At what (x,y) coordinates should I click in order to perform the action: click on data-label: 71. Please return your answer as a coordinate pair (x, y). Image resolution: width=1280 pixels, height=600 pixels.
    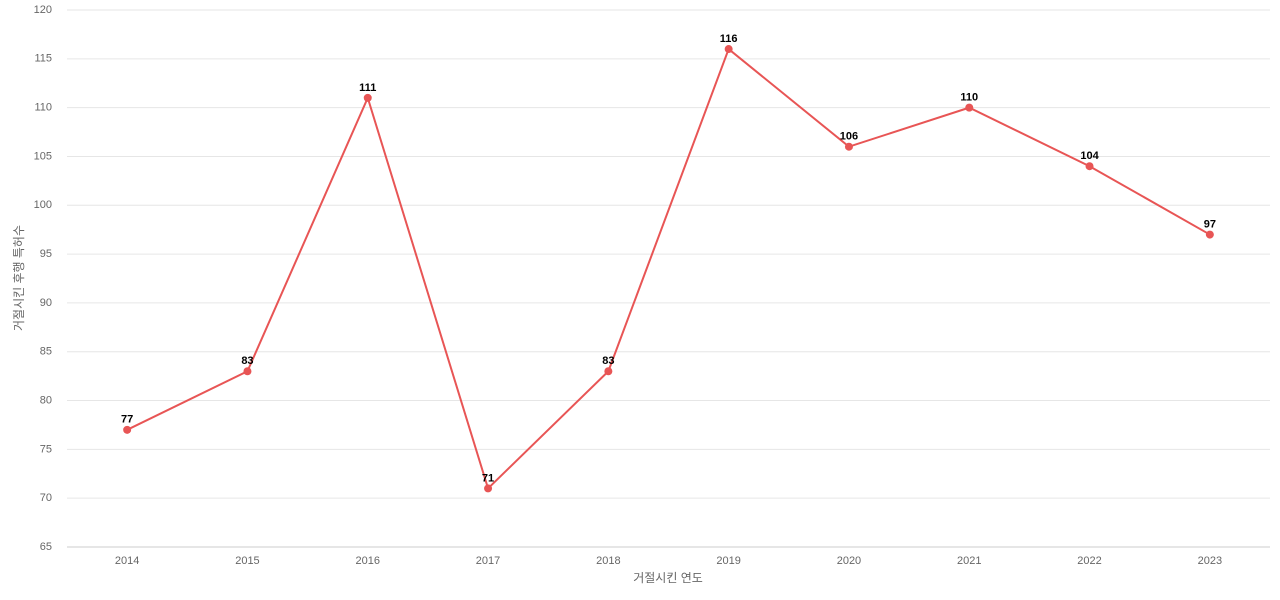
    Looking at the image, I should click on (488, 478).